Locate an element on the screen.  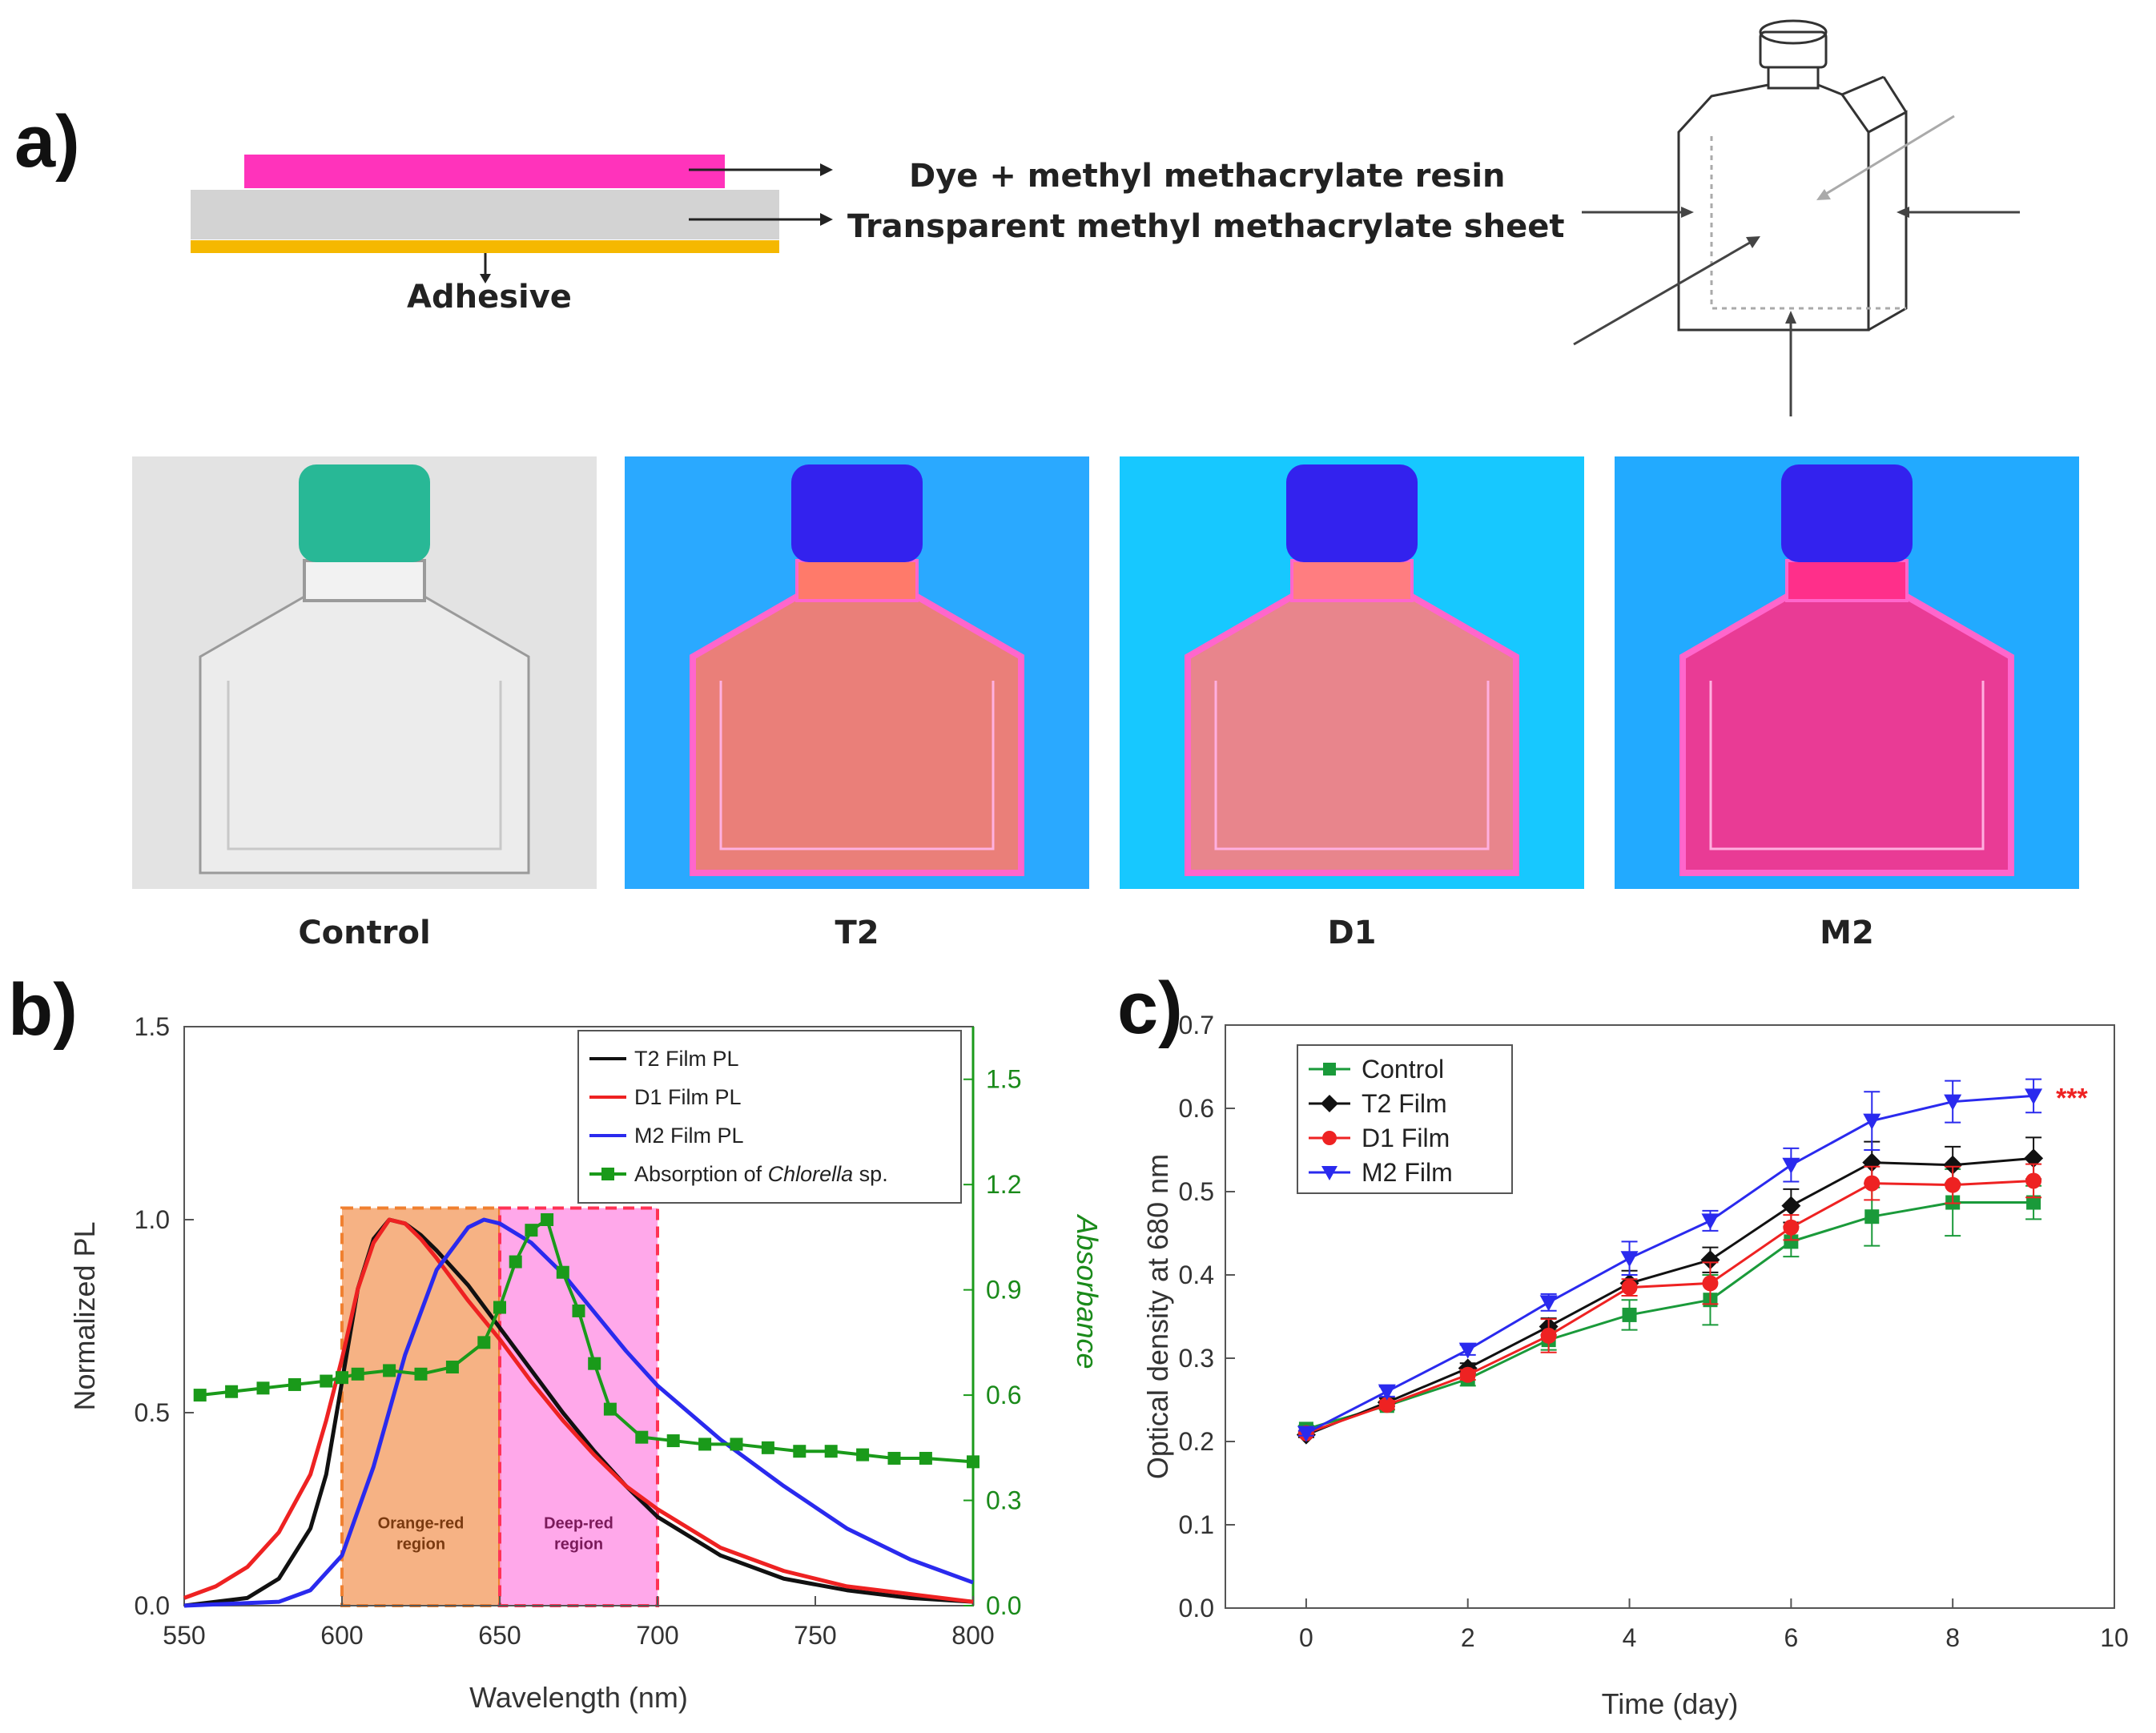
flask-shoulder-edge is located at coordinates (1862, 86).